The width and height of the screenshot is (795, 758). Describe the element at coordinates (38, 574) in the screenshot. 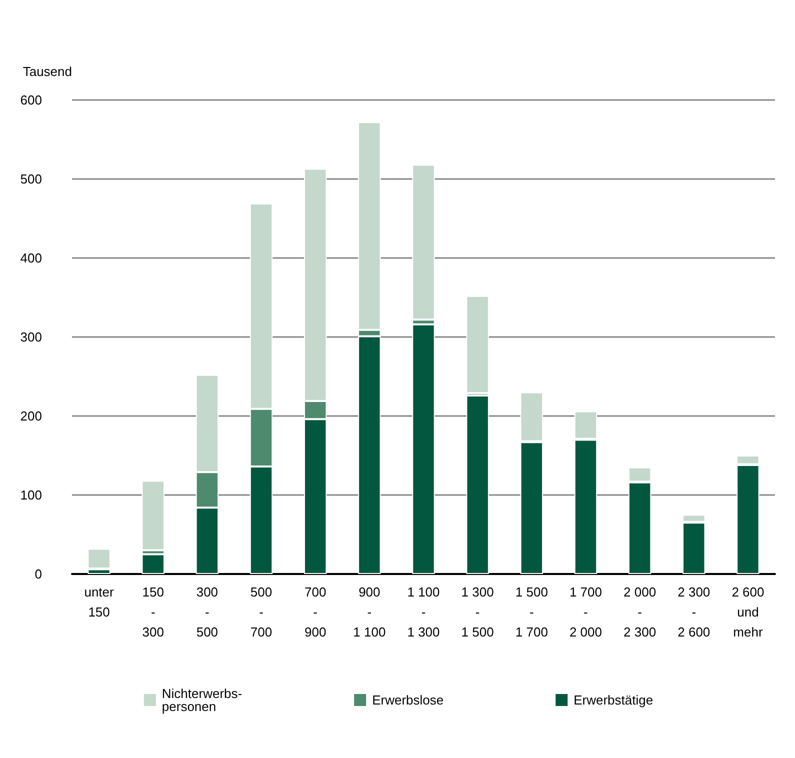

I see `y-tick-label: 0` at that location.